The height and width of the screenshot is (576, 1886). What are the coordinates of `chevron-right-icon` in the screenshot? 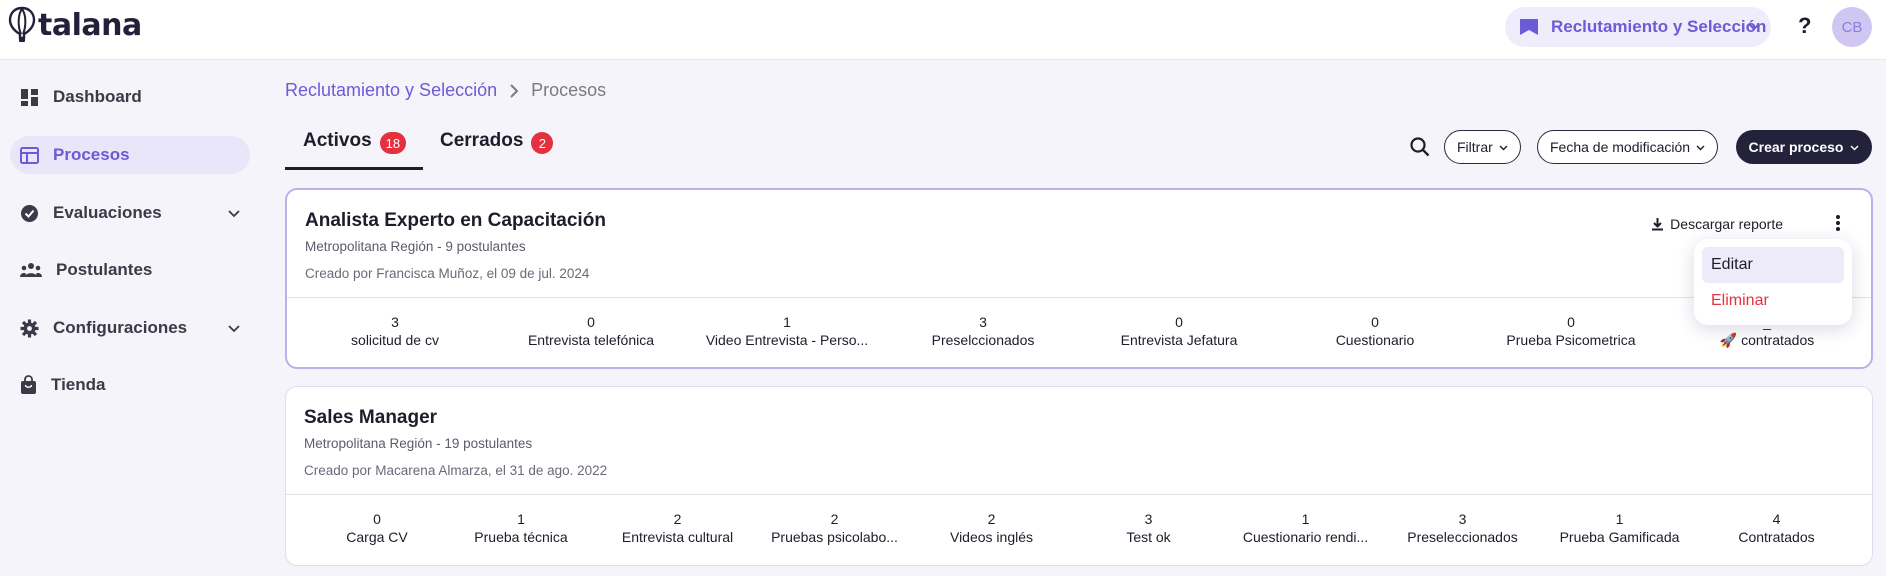 It's located at (514, 90).